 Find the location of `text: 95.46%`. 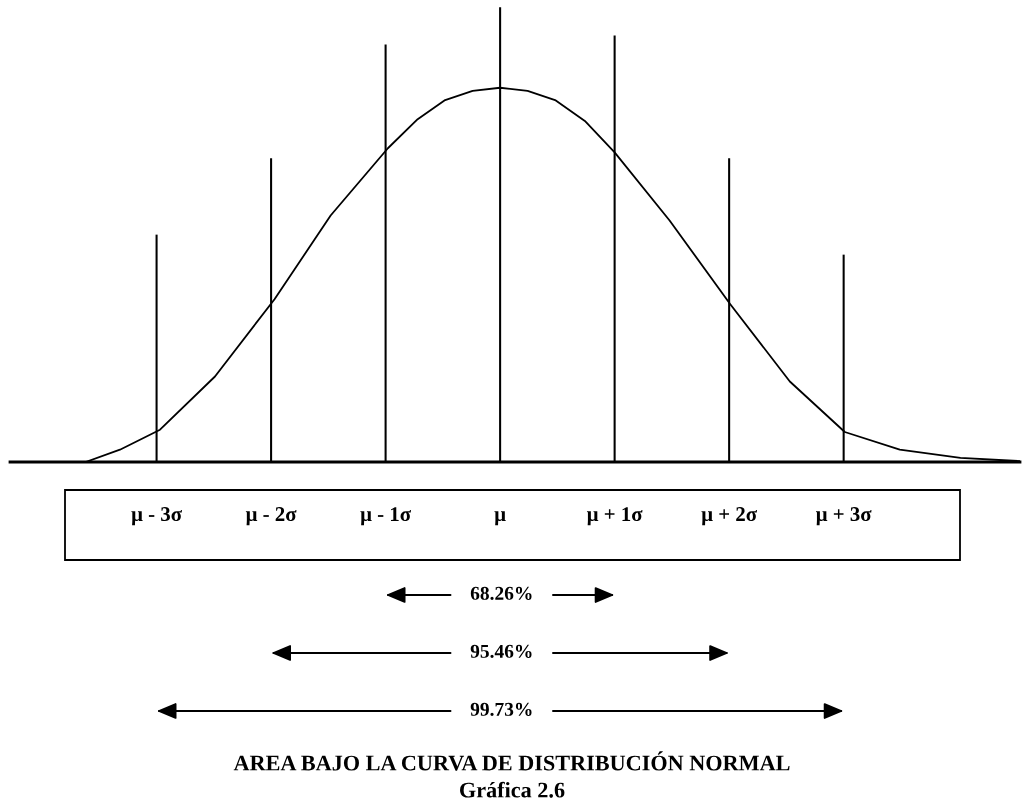

text: 95.46% is located at coordinates (501, 651).